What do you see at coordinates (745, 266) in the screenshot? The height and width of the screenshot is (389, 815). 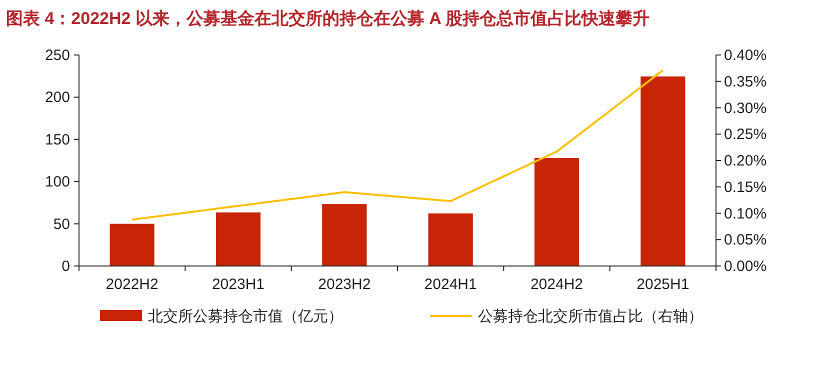 I see `y2-tick-label: 0.00%` at bounding box center [745, 266].